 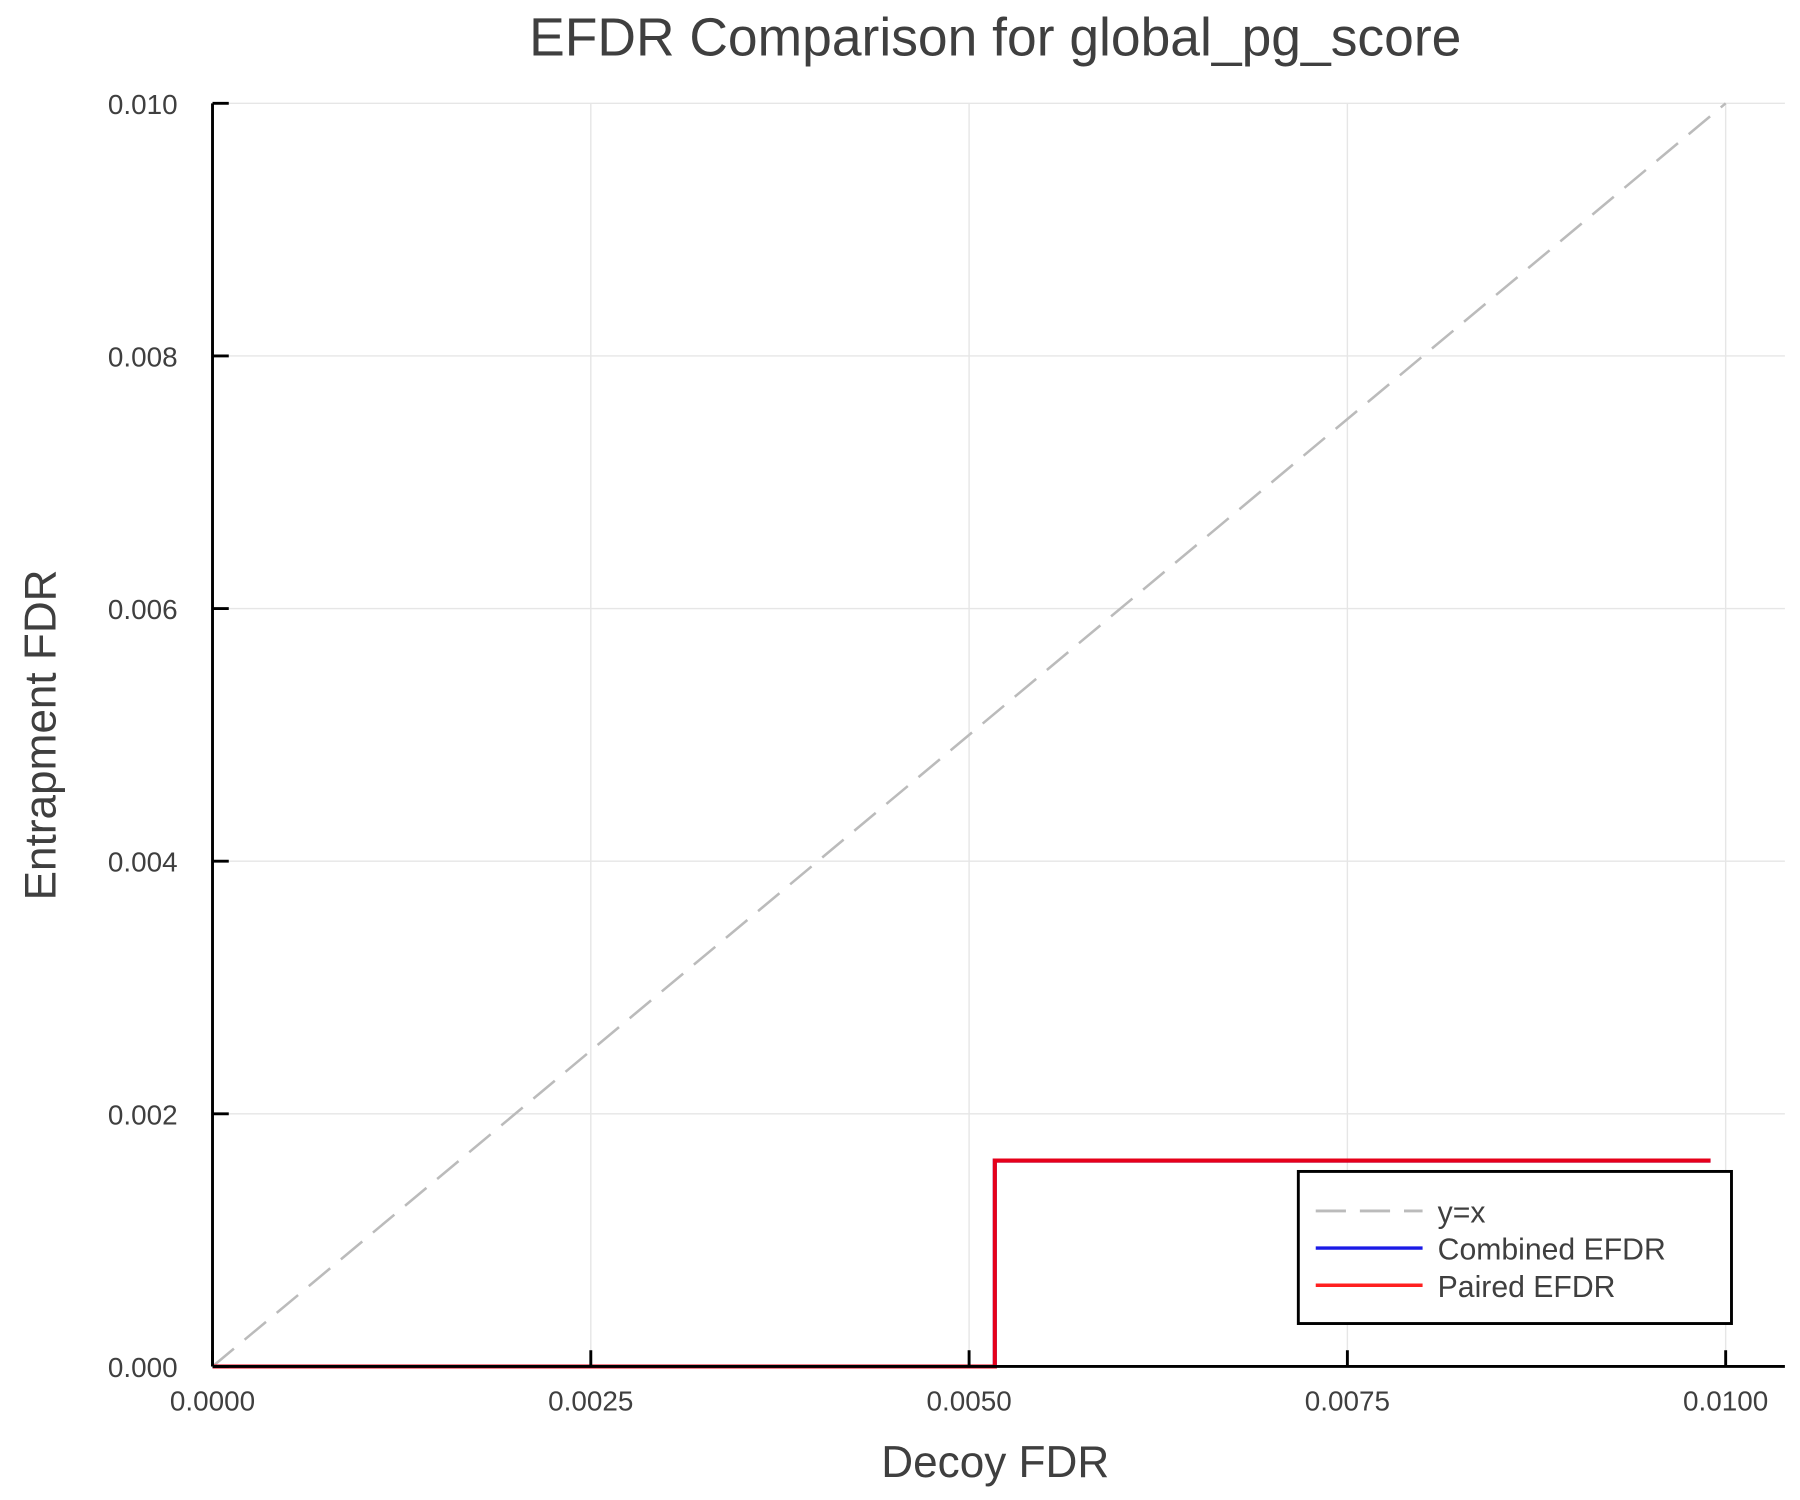 What do you see at coordinates (995, 38) in the screenshot?
I see `chart-title: EFDR Comparison for global_pg_score` at bounding box center [995, 38].